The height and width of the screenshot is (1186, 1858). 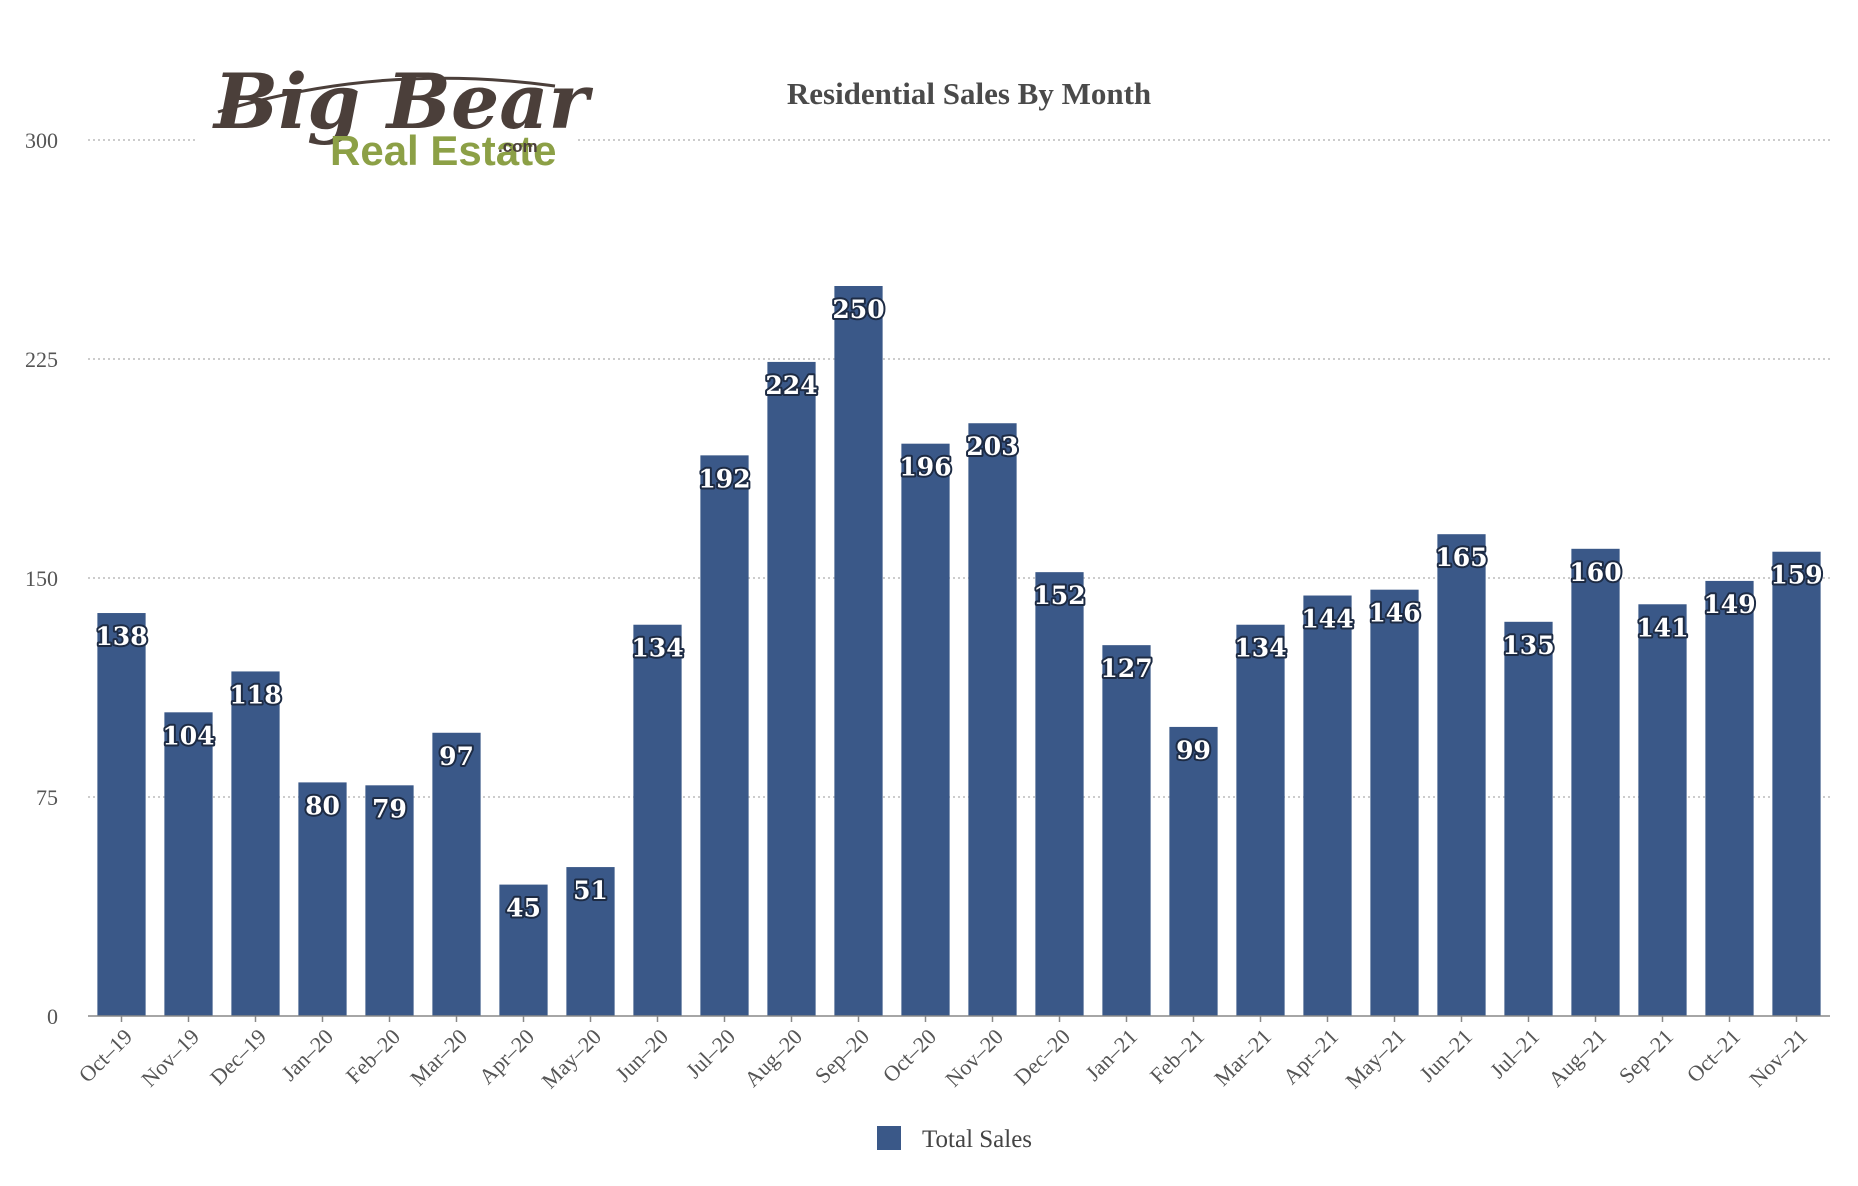 I want to click on x-tick-label: Jan–21, so click(x=1111, y=1055).